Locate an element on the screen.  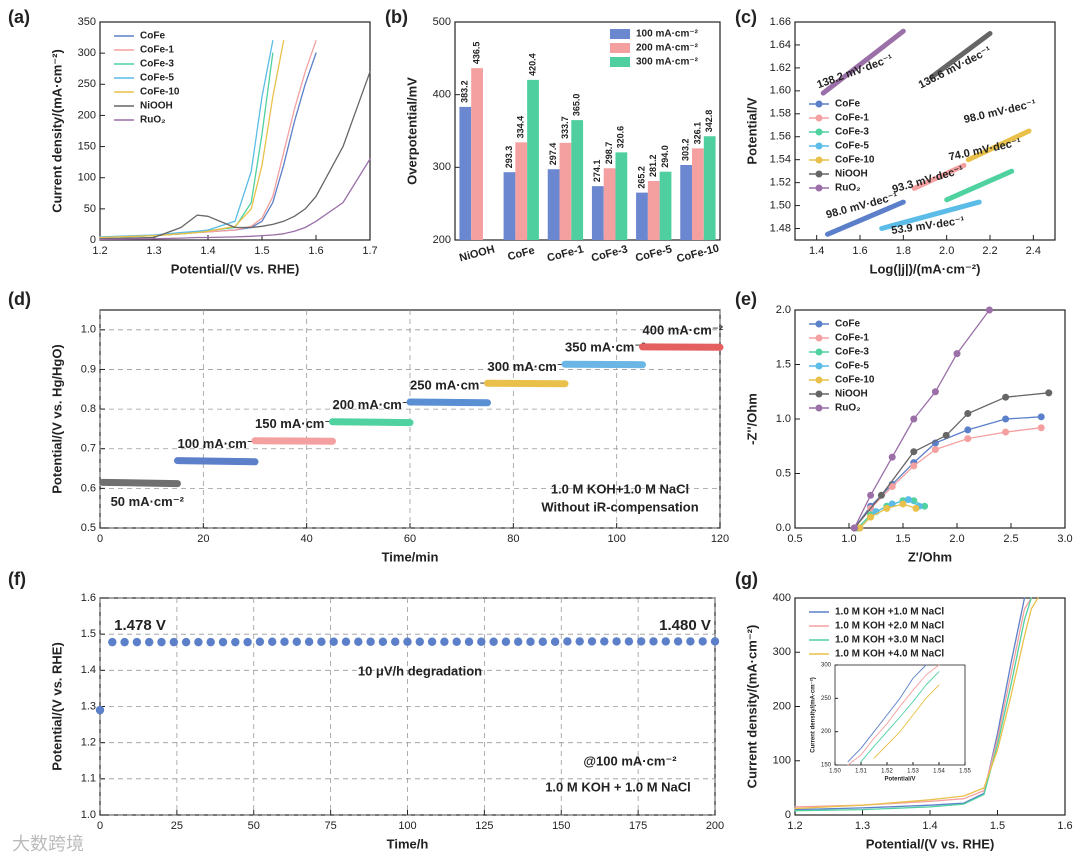
annotation: 98.0 mV·dec⁻¹ is located at coordinates (1000, 112).